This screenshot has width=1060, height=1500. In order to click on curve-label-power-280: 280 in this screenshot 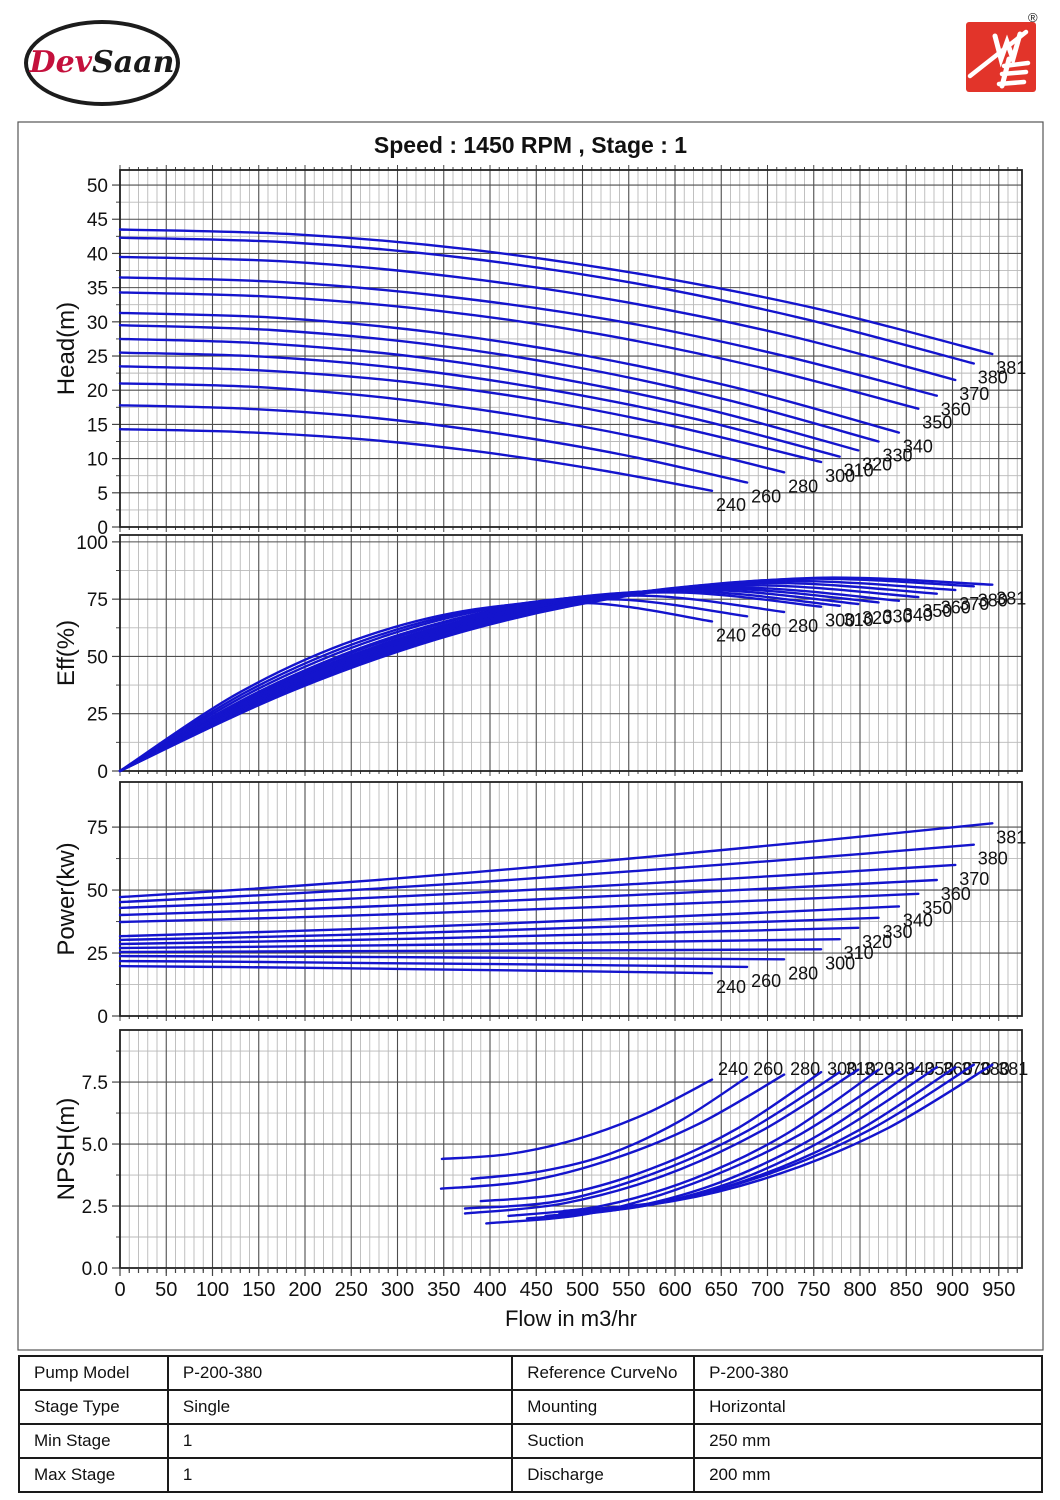, I will do `click(803, 973)`.